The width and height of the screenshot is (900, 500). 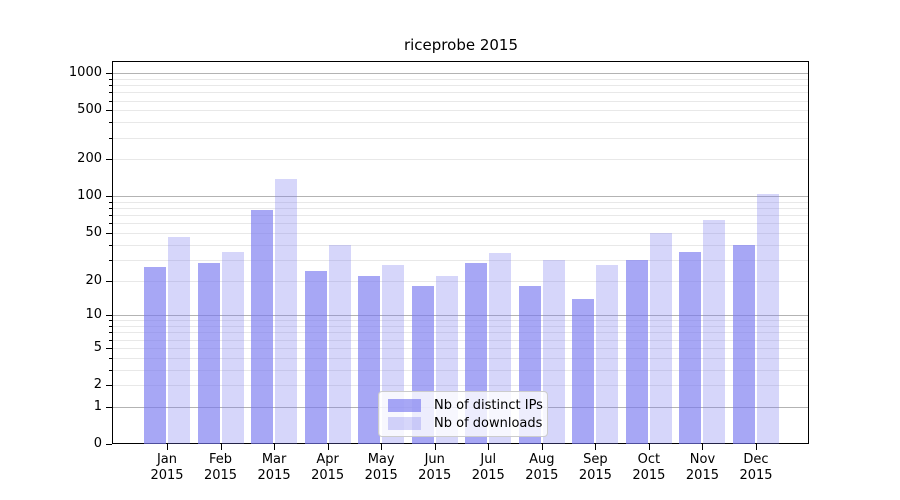 What do you see at coordinates (488, 423) in the screenshot?
I see `legend-label-downloads: Nb of downloads` at bounding box center [488, 423].